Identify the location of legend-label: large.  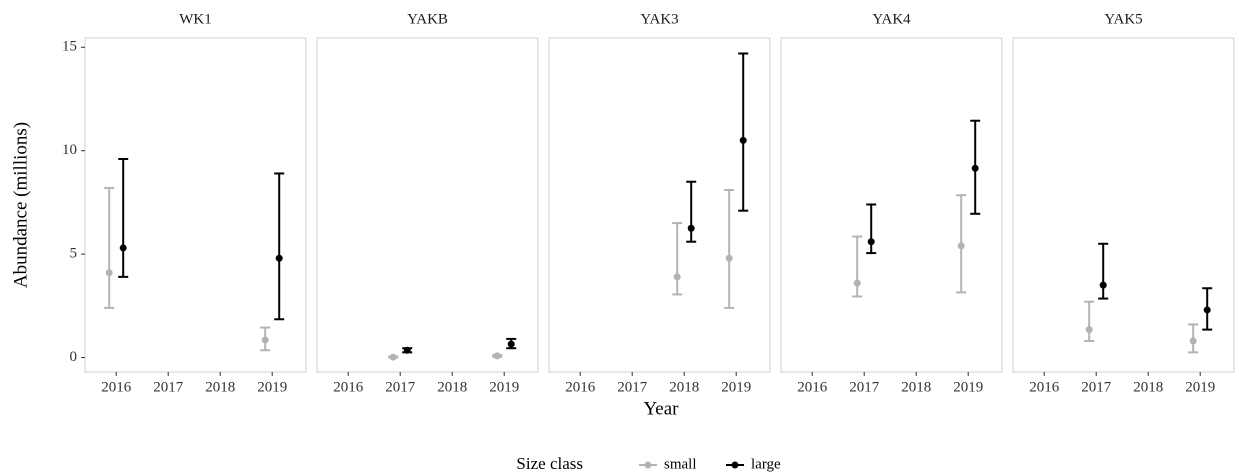
(766, 464).